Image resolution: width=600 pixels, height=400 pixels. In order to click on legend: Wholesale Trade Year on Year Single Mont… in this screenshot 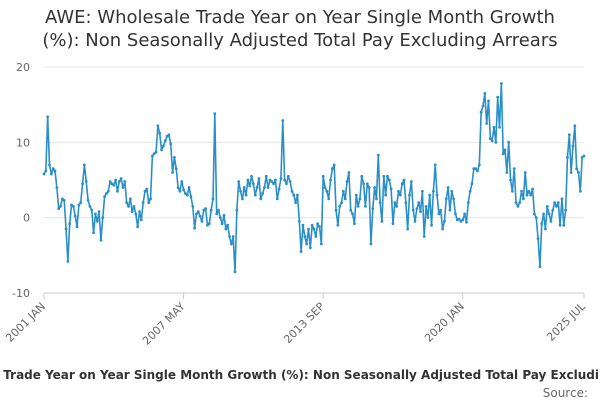, I will do `click(300, 375)`.